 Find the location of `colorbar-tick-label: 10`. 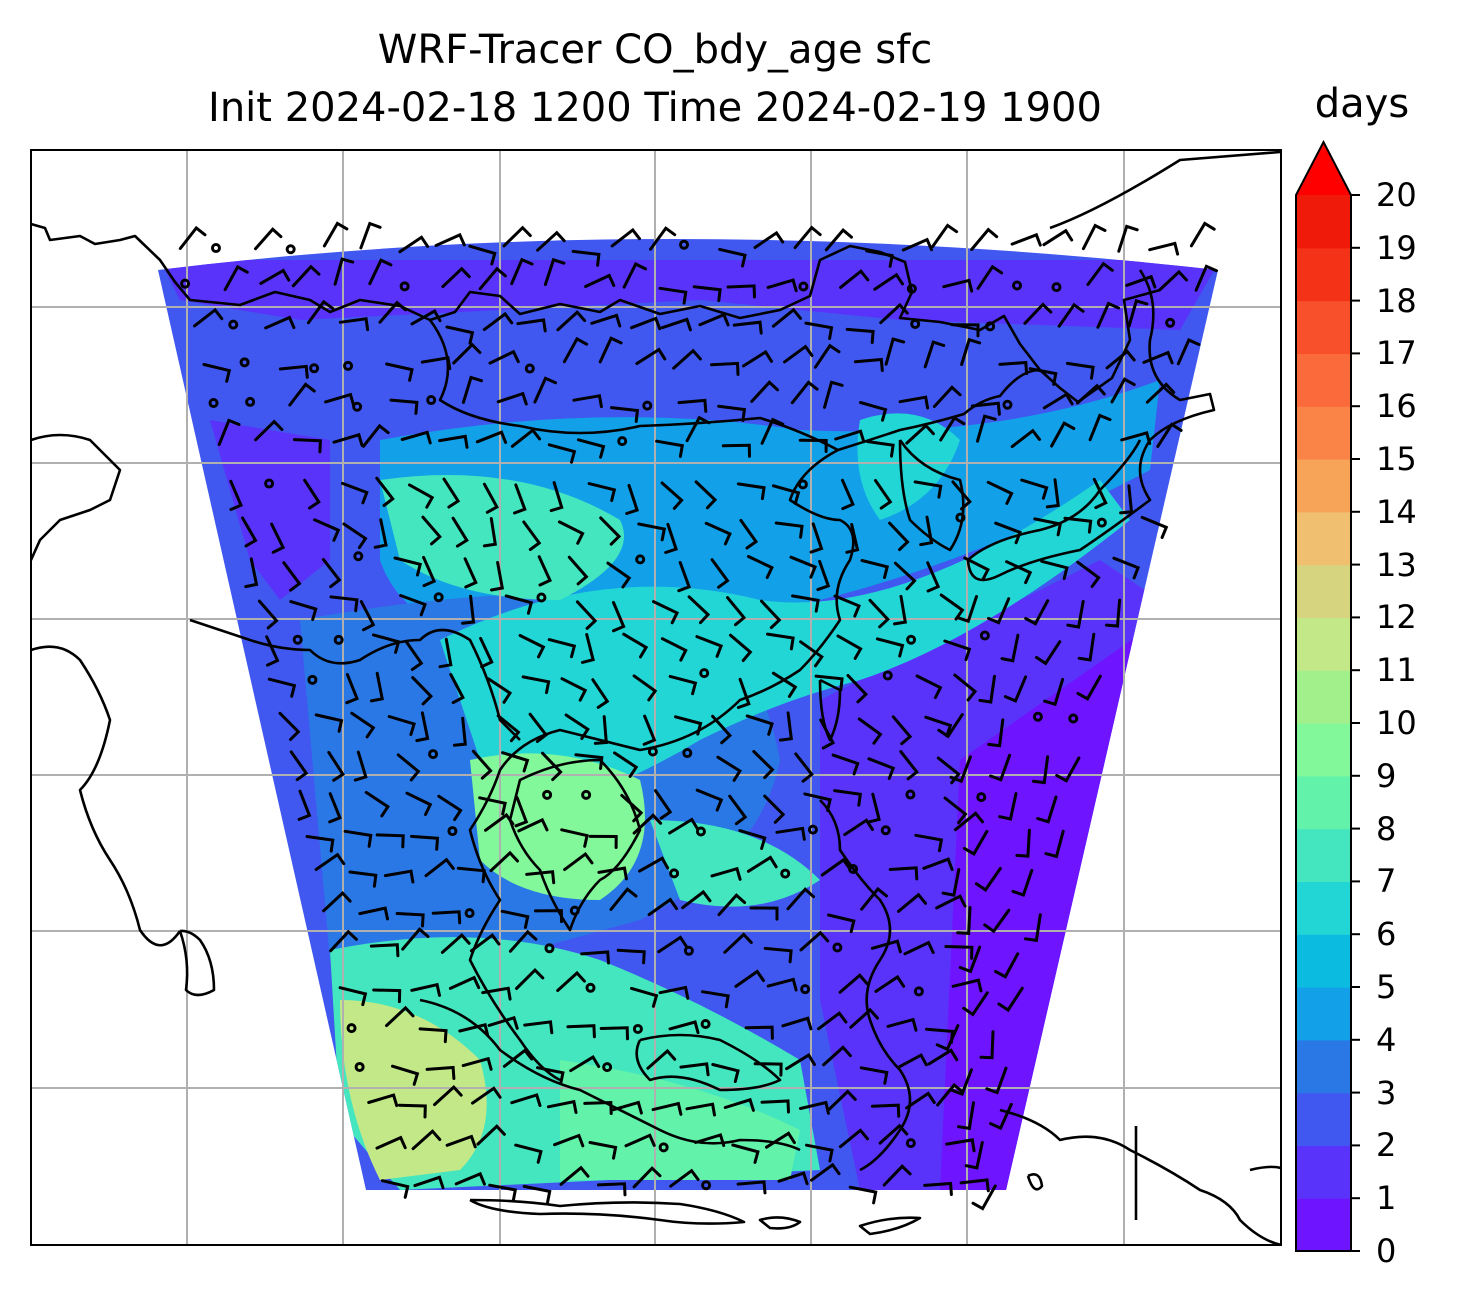

colorbar-tick-label: 10 is located at coordinates (1396, 723).